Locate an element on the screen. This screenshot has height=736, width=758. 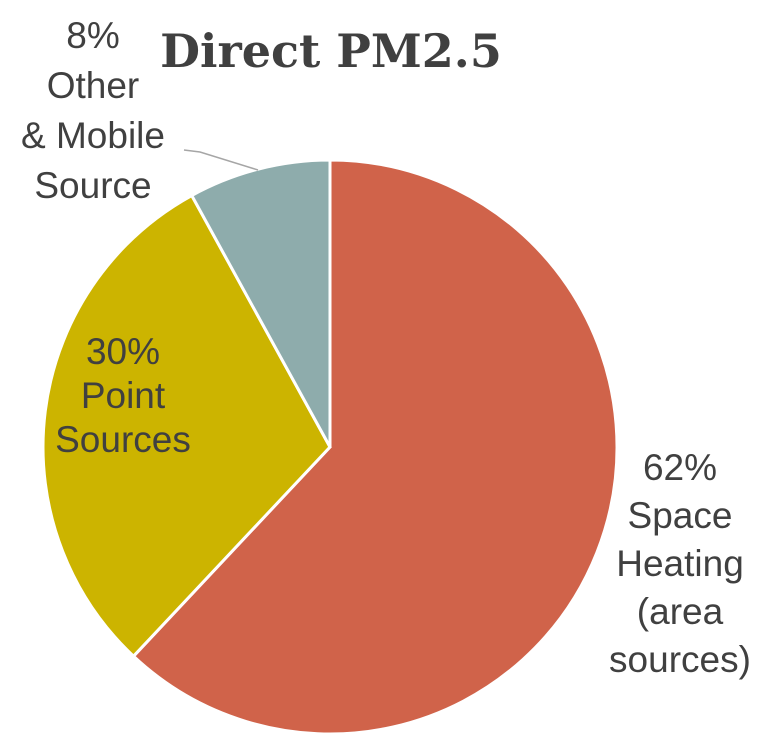
slice-label-space-heating-area-sources: 62% Space Heating (area sources) is located at coordinates (680, 563).